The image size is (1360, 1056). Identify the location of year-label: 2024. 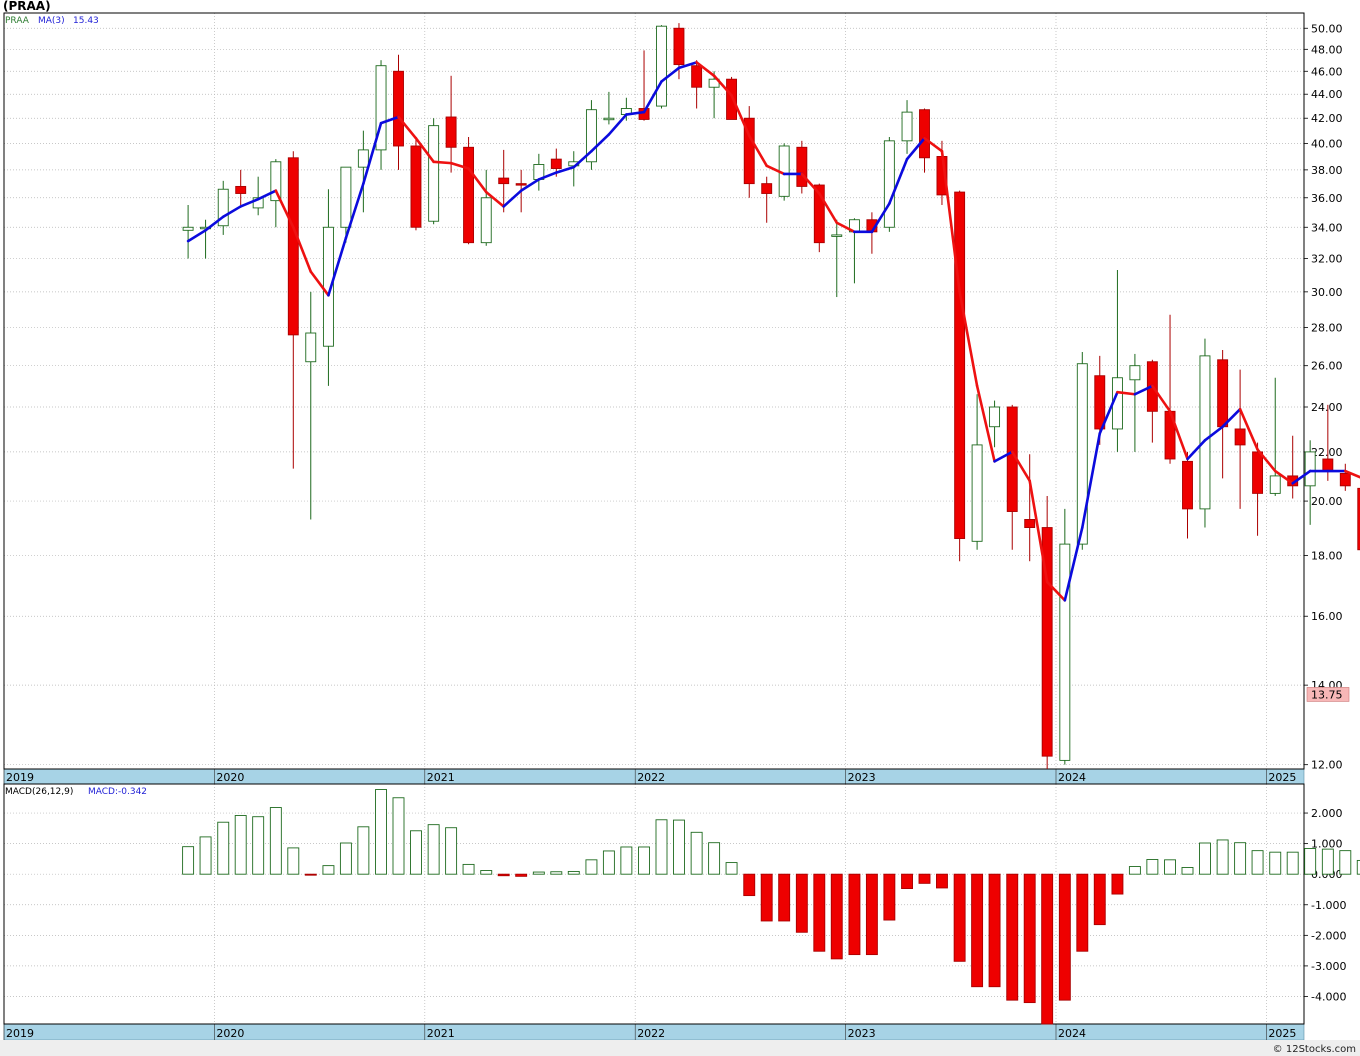
(1072, 777).